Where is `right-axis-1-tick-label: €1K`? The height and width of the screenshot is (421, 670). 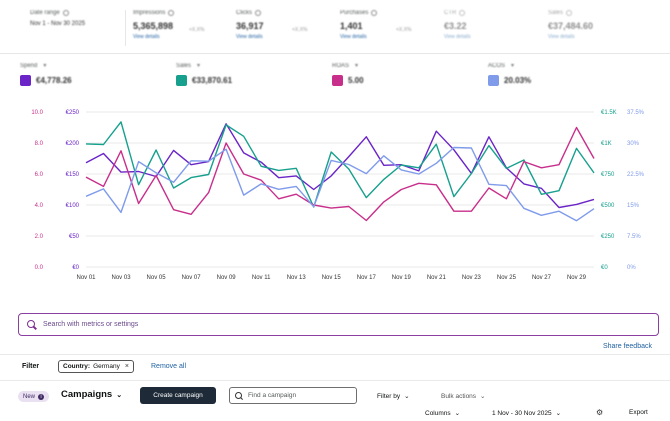
right-axis-1-tick-label: €1K is located at coordinates (606, 144).